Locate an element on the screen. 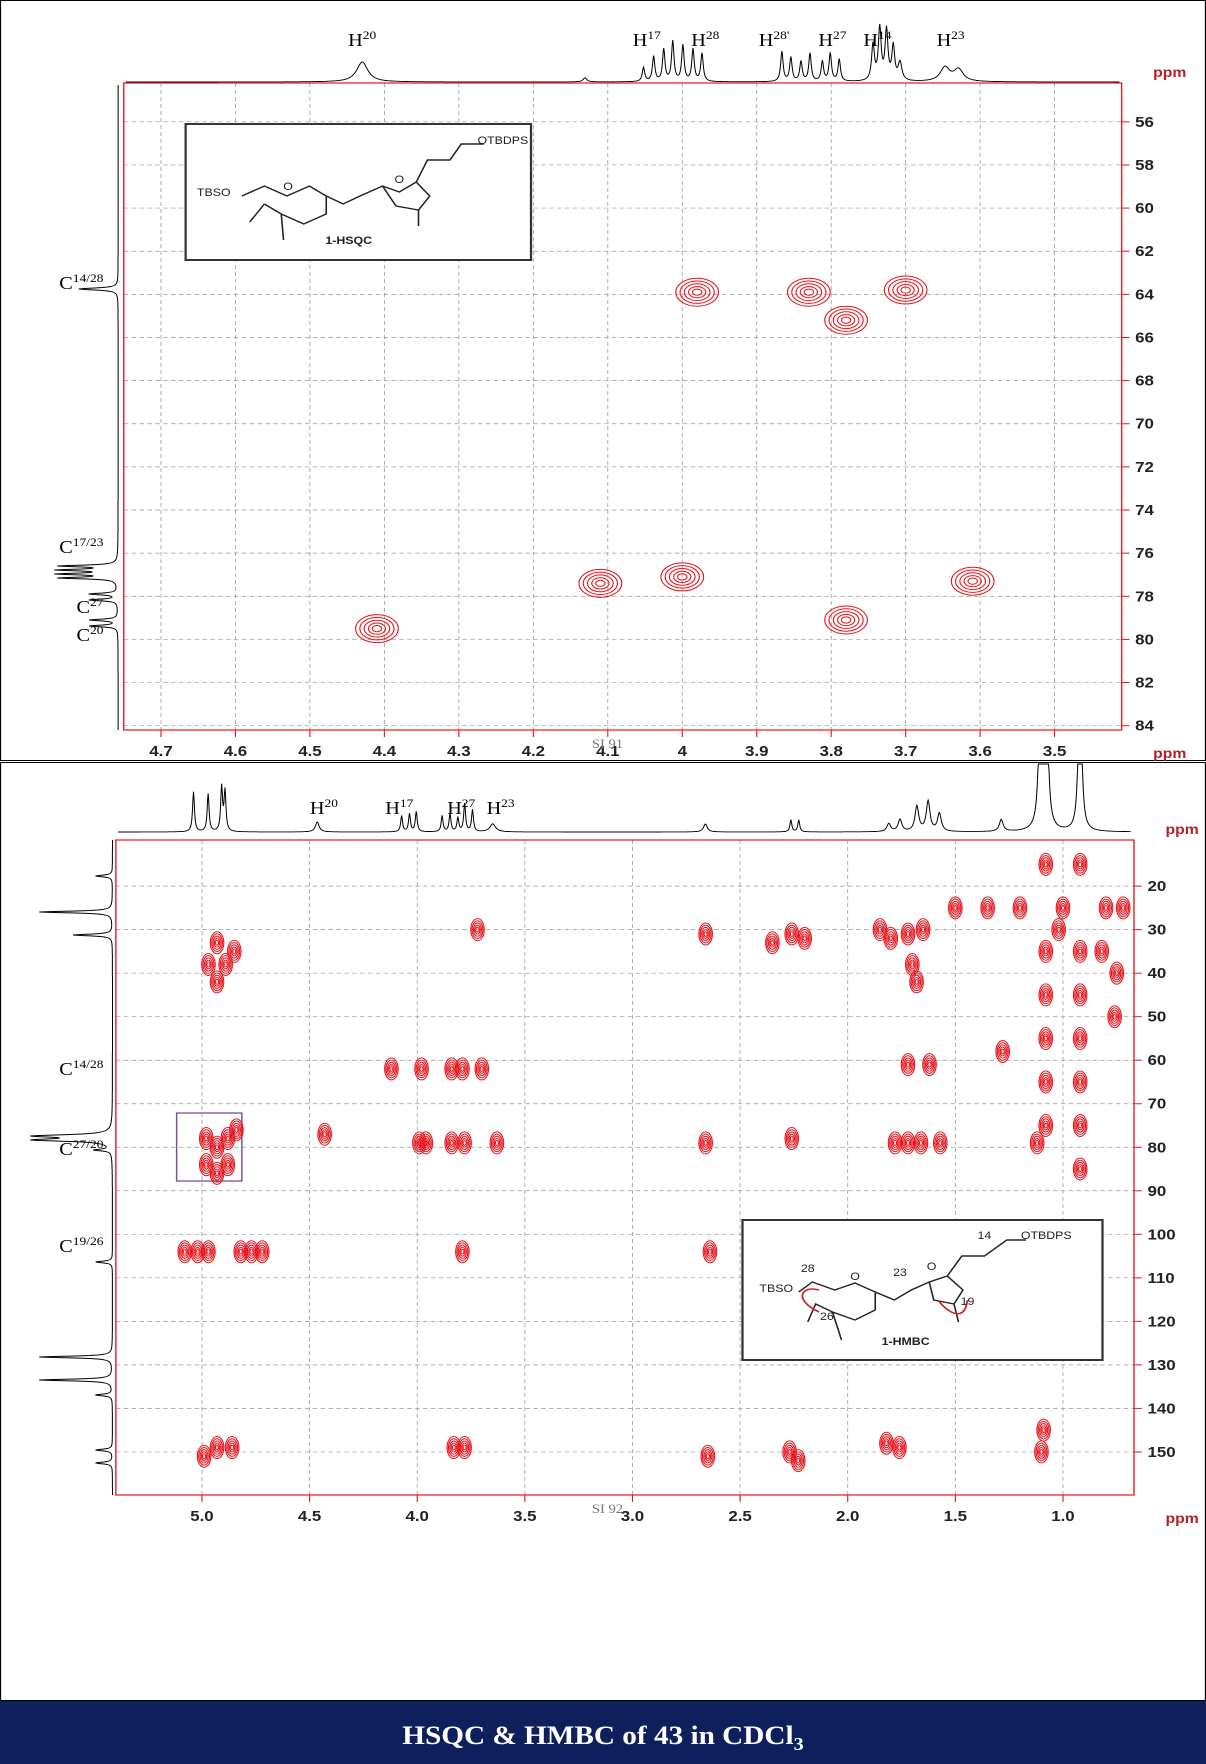 This screenshot has width=1206, height=1764. y-tick-label: 100 is located at coordinates (1162, 1235).